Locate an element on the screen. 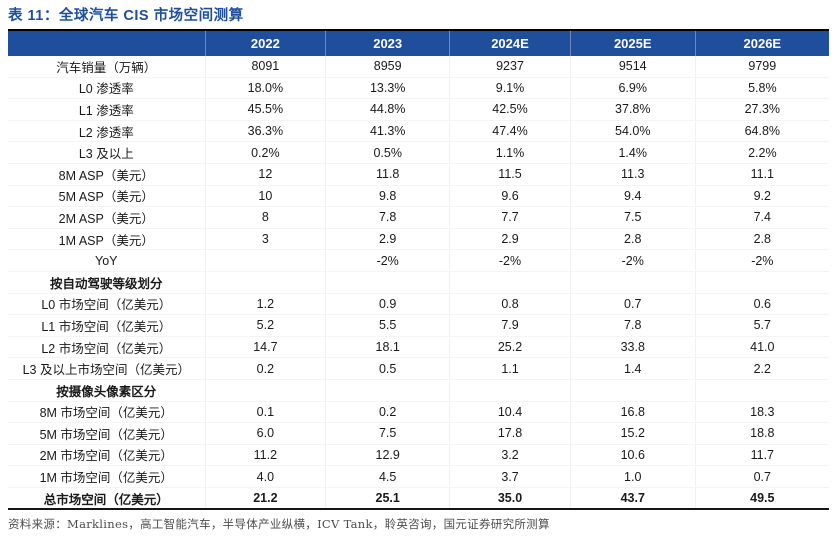 This screenshot has width=837, height=551. cell-value: 11.3 is located at coordinates (632, 174).